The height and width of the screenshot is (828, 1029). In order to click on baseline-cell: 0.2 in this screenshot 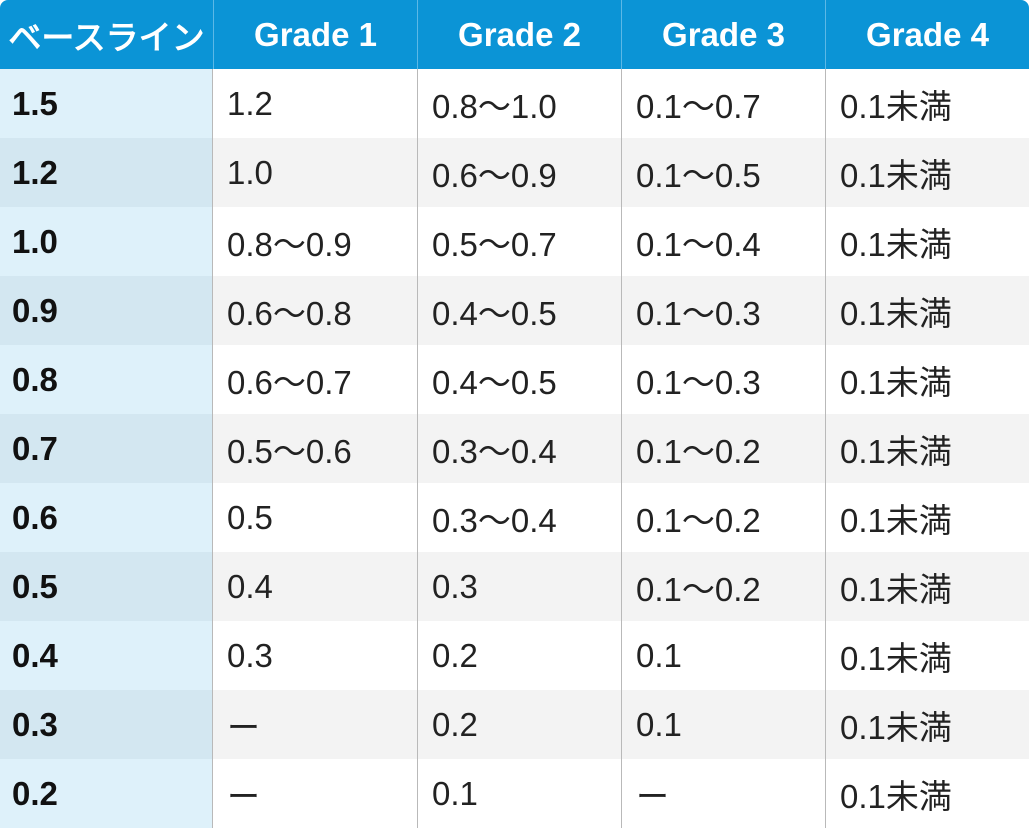, I will do `click(106, 793)`.